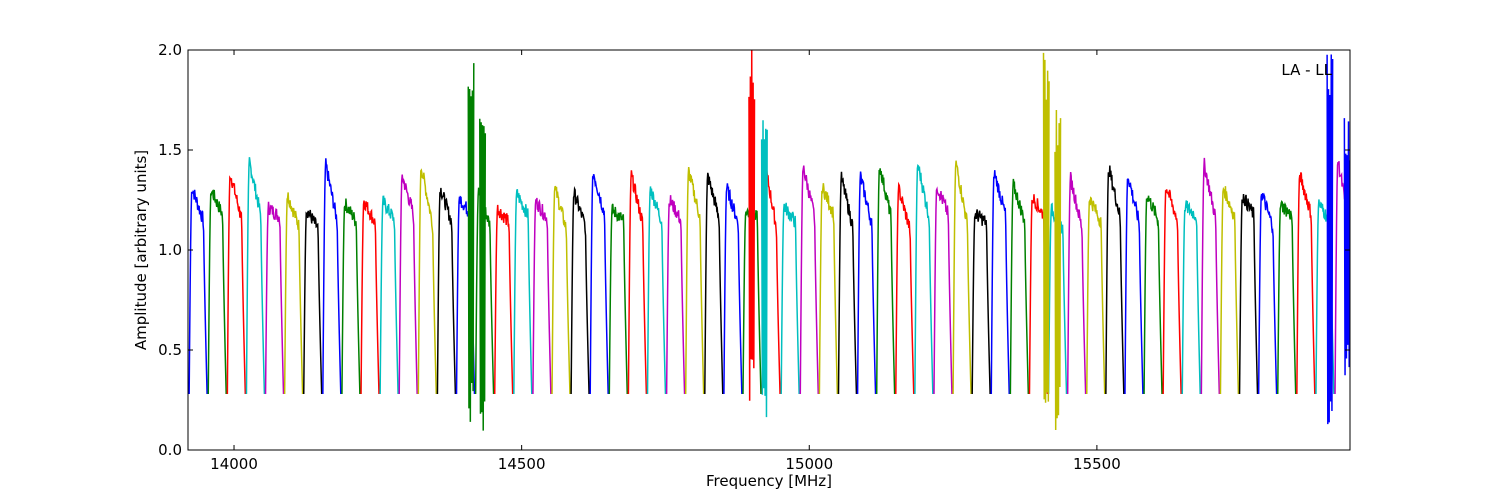 The width and height of the screenshot is (1500, 500). Describe the element at coordinates (170, 350) in the screenshot. I see `y-tick-label: 0.5` at that location.